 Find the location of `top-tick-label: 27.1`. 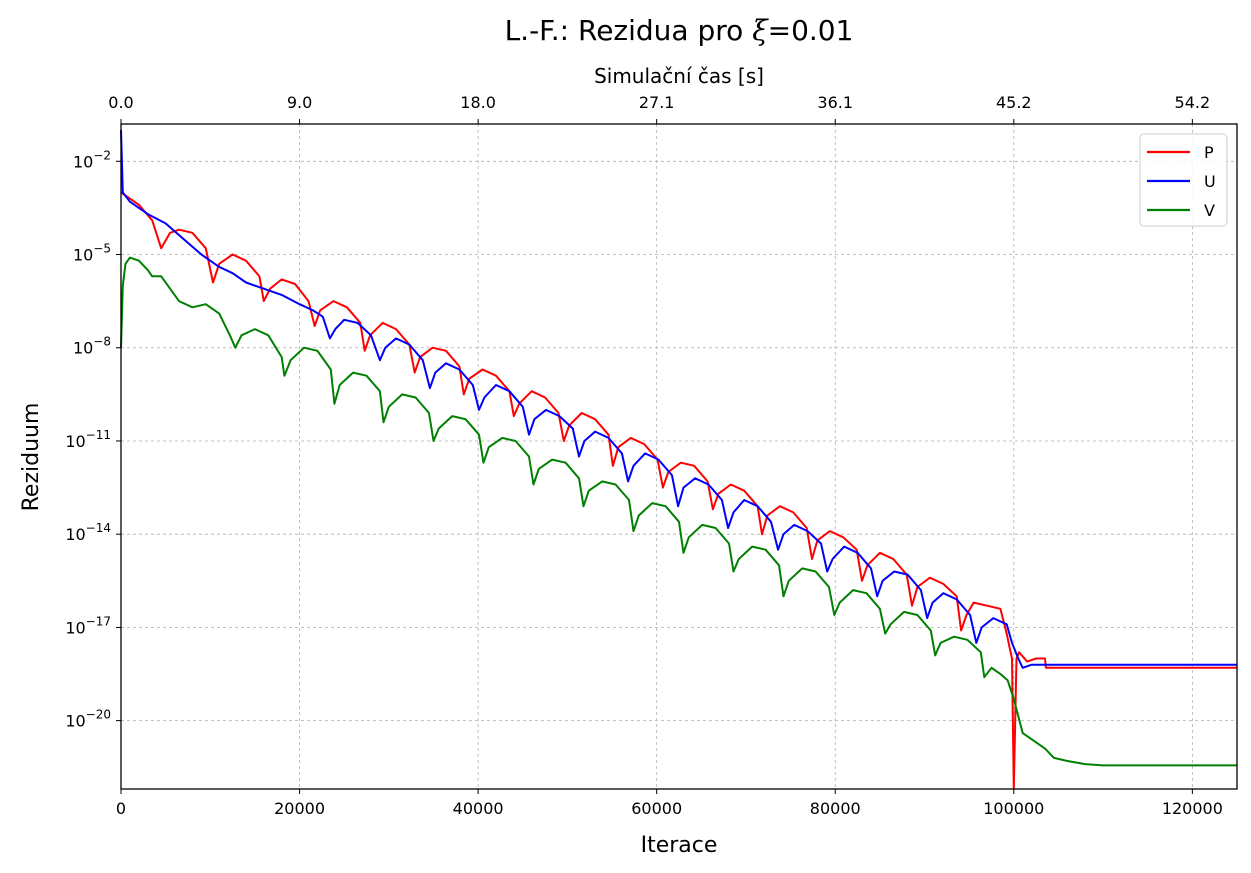

top-tick-label: 27.1 is located at coordinates (657, 102).